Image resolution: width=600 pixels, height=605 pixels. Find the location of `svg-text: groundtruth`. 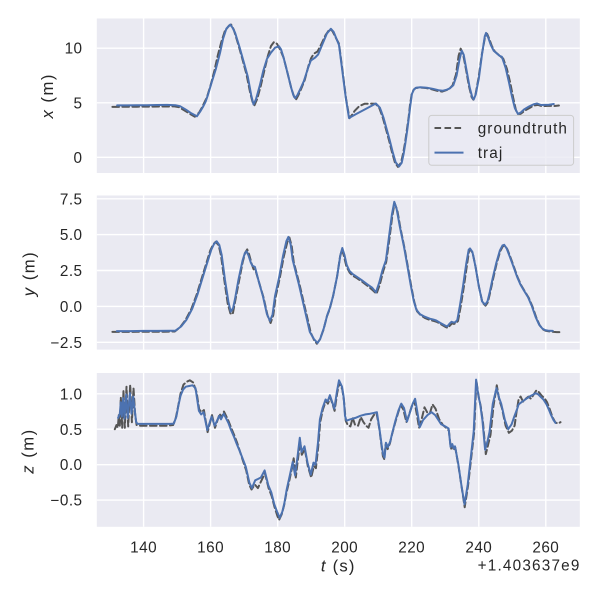

svg-text: groundtruth is located at coordinates (523, 128).